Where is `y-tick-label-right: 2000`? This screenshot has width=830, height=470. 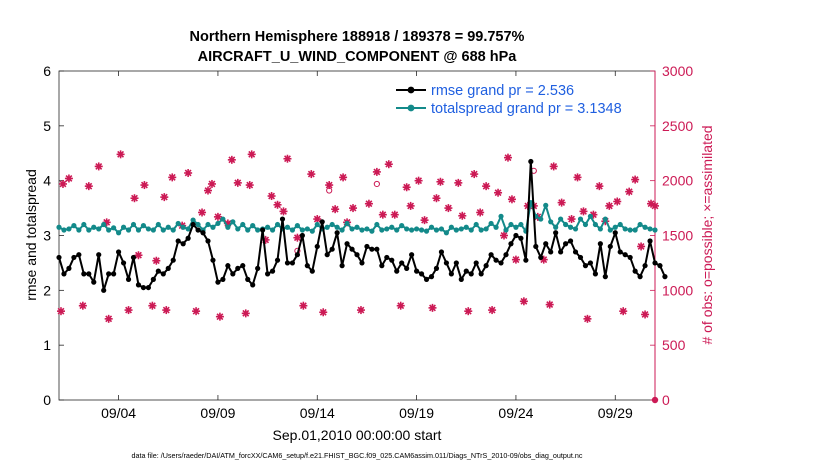
y-tick-label-right: 2000 is located at coordinates (677, 181).